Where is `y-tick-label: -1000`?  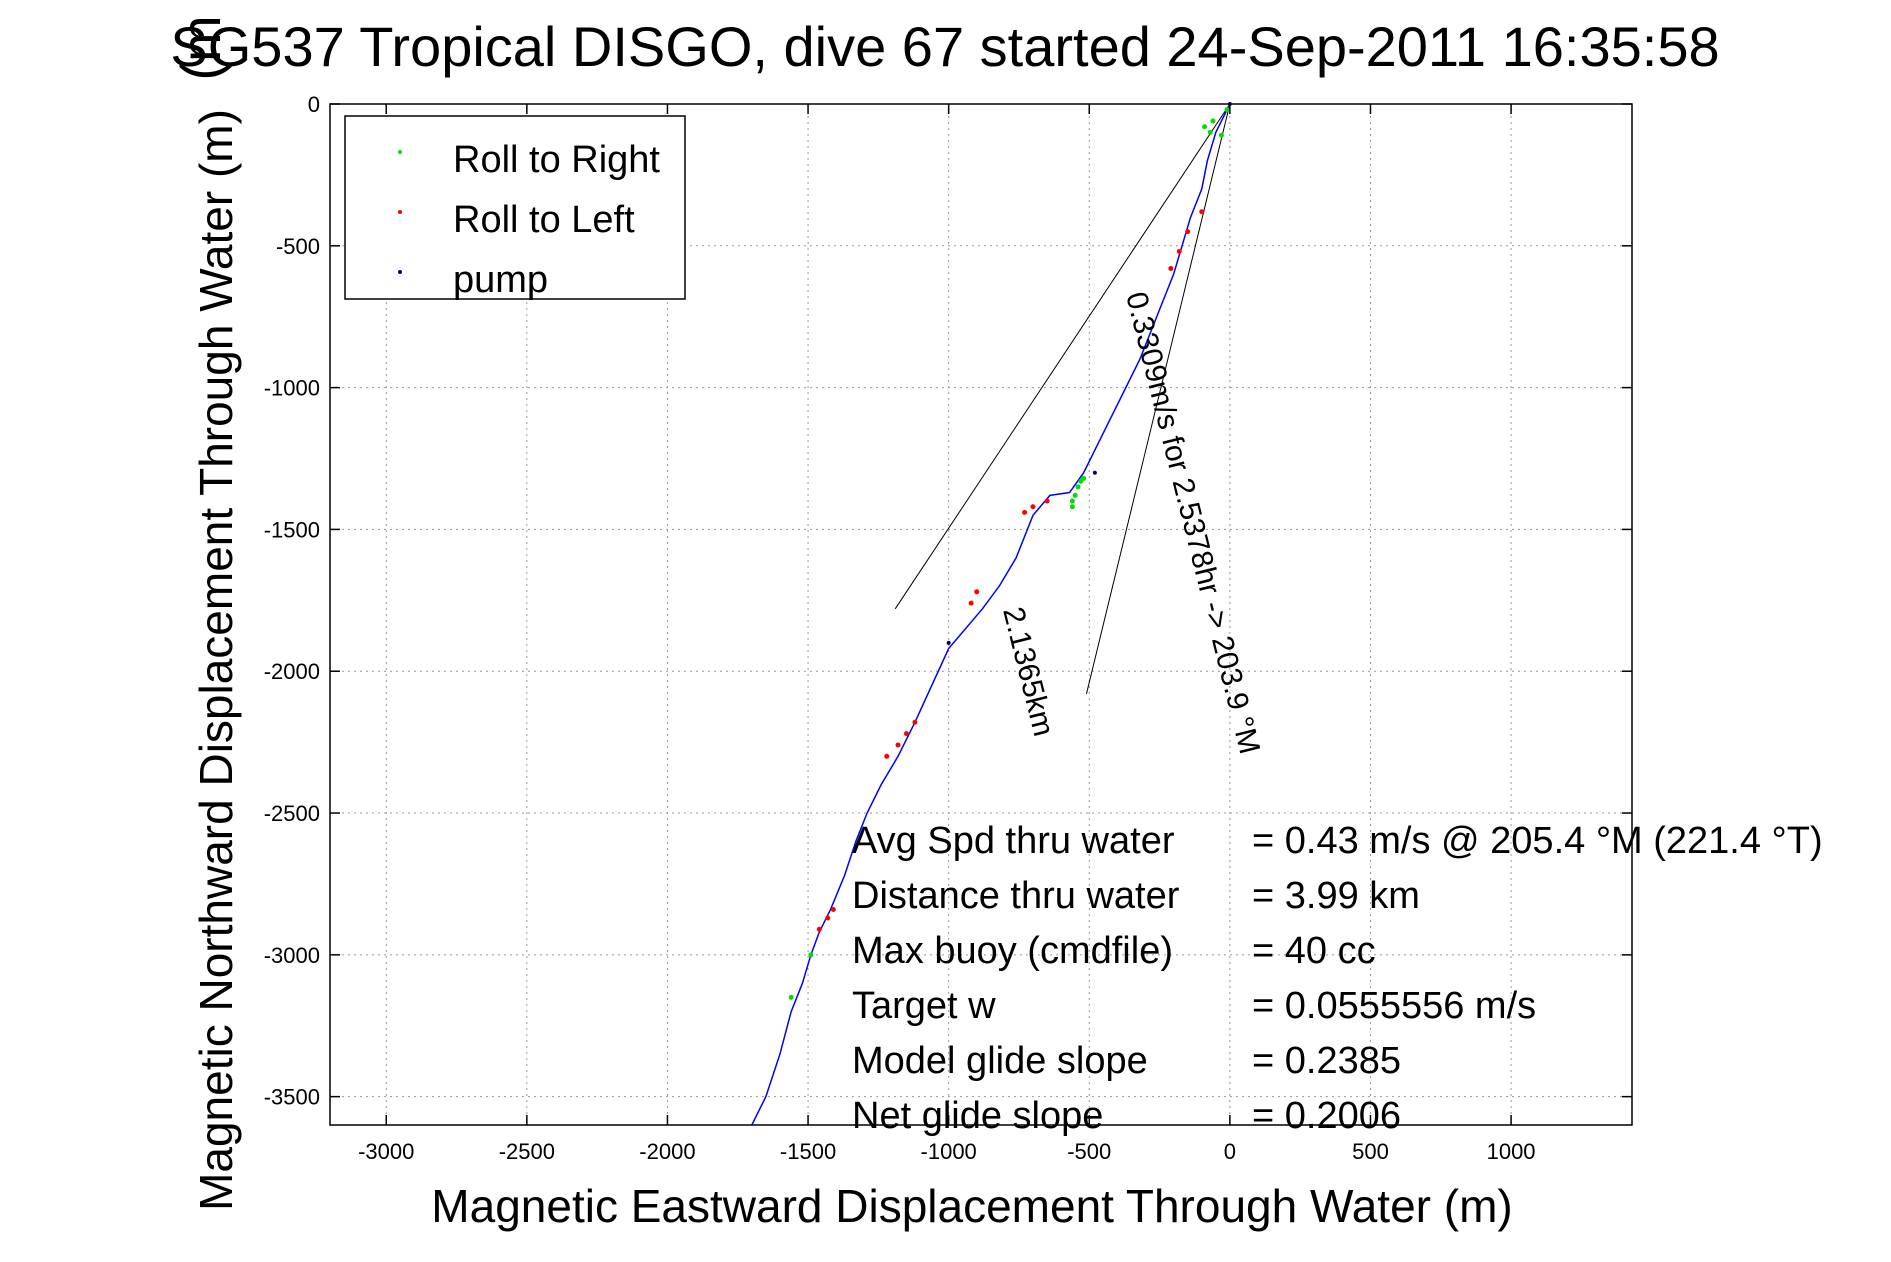
y-tick-label: -1000 is located at coordinates (292, 388).